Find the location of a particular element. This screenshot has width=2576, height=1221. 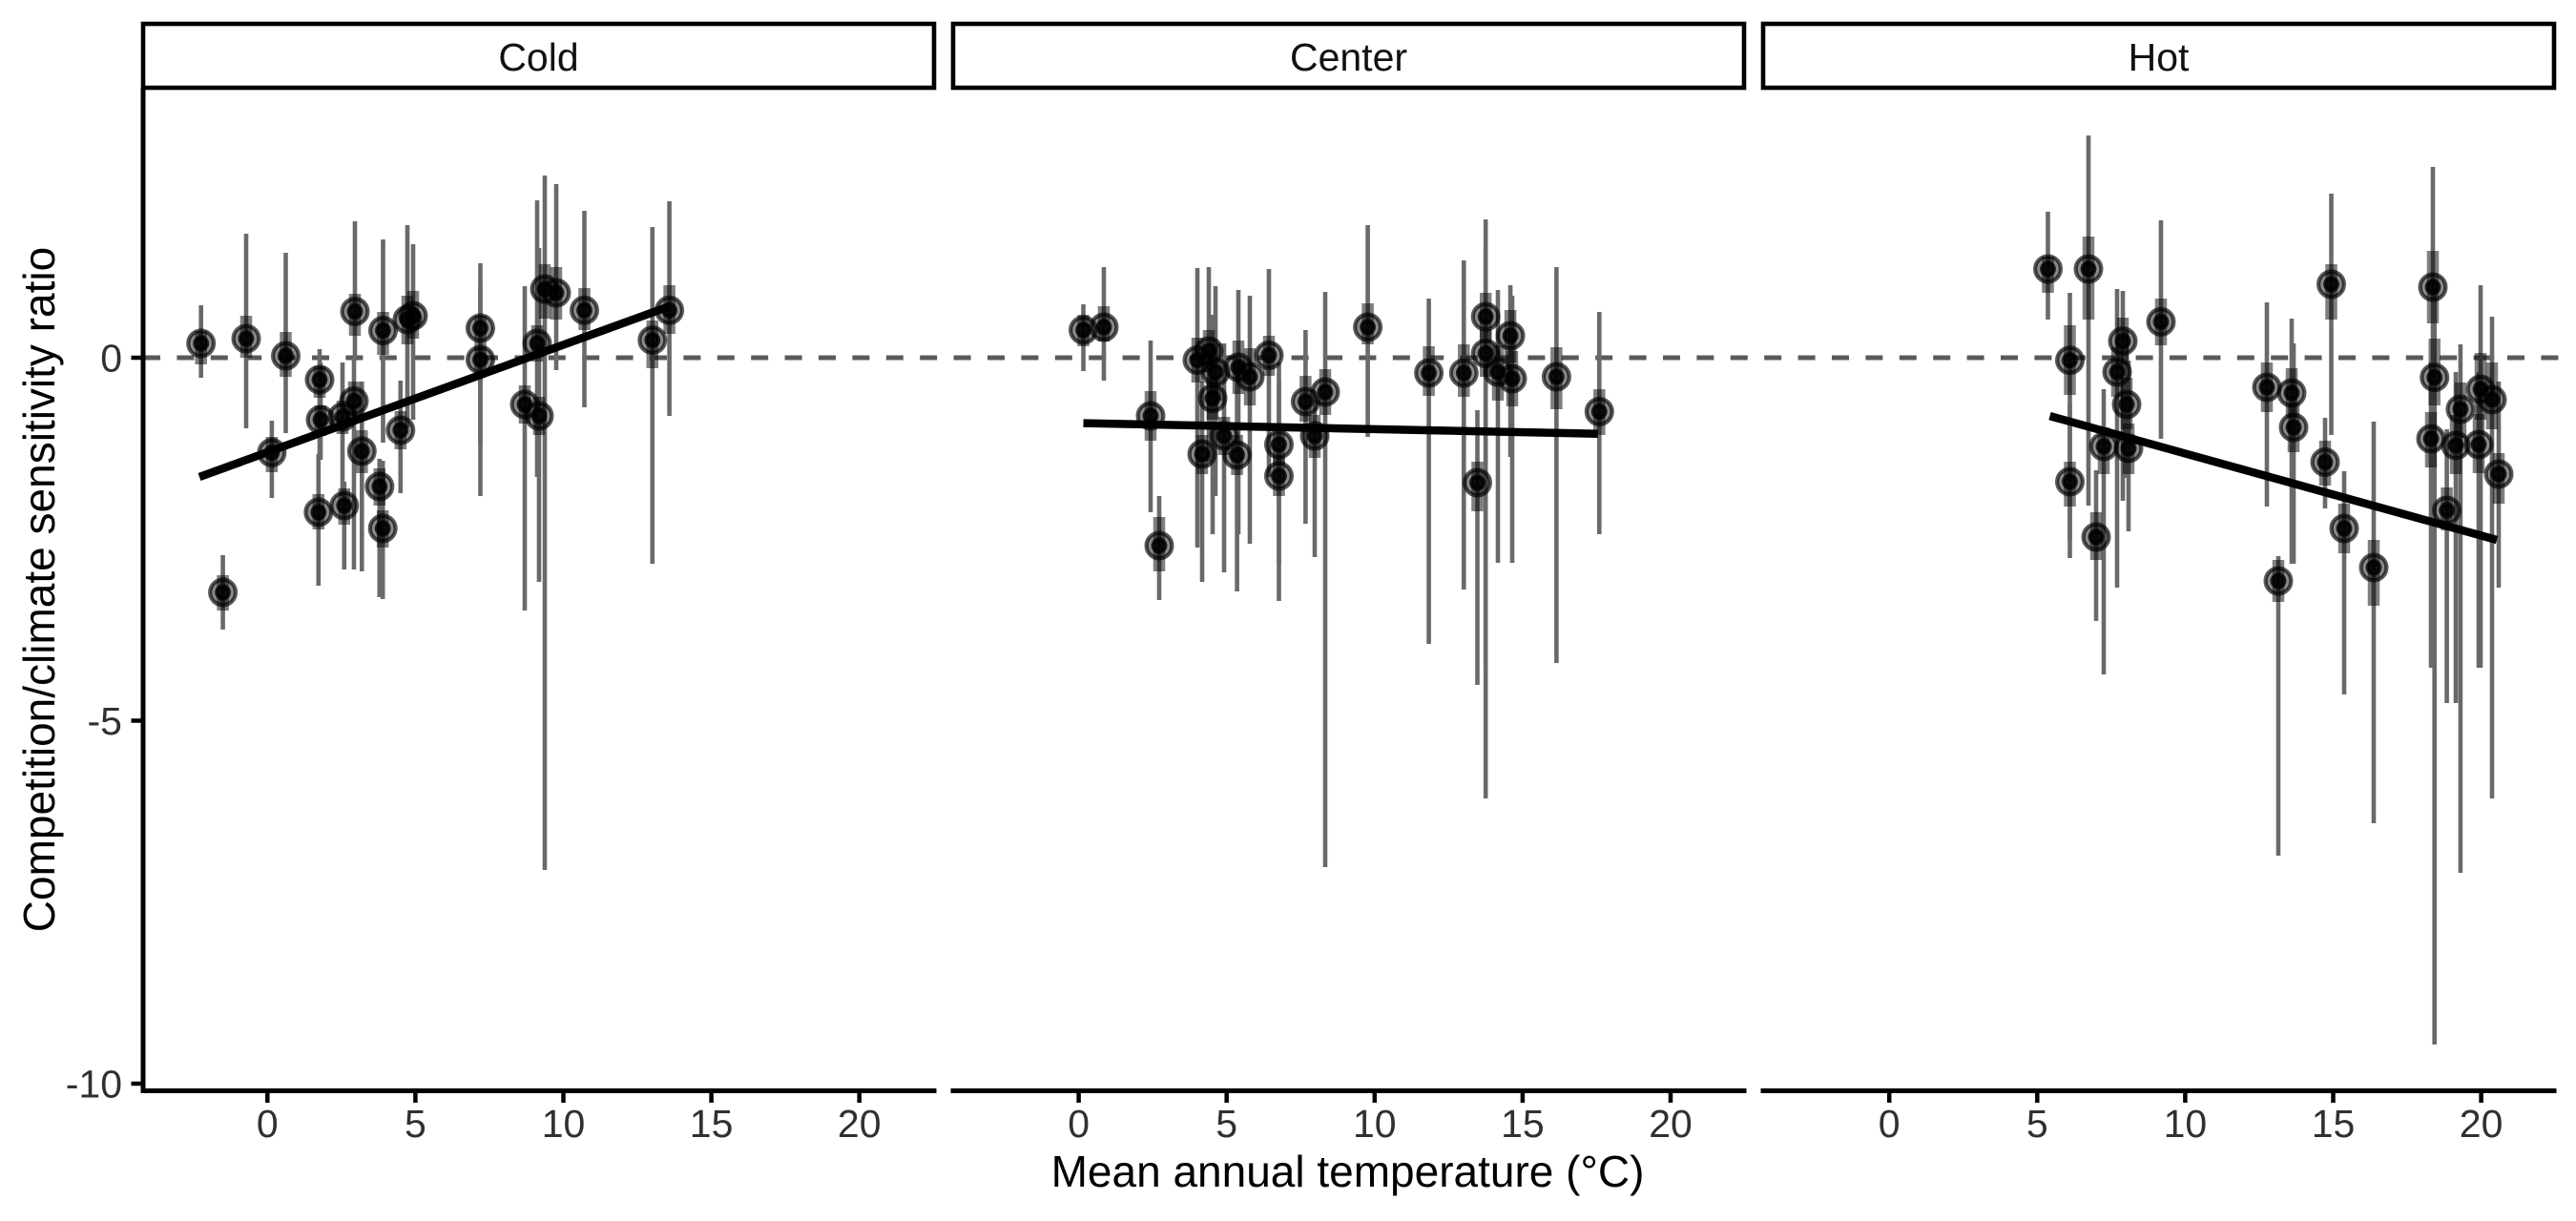

svg-text:Competition/climate sensitivit: Competition/climate sensitivity ratio is located at coordinates (39, 589).